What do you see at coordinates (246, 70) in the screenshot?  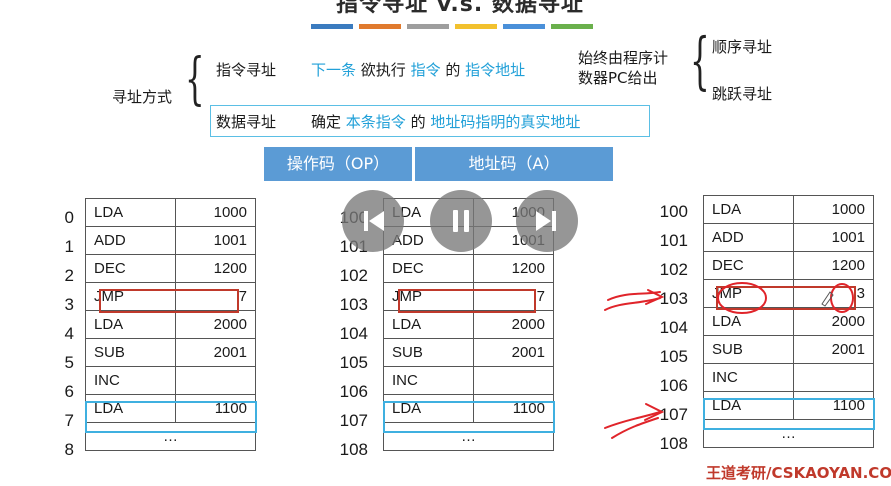 I see `instruction-addressing-label: 指令寻址` at bounding box center [246, 70].